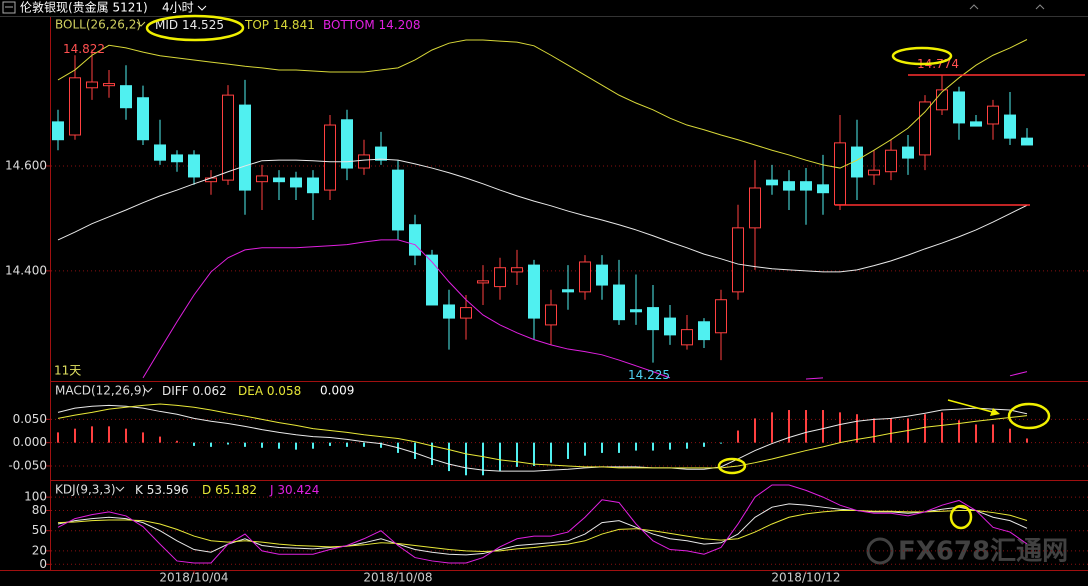  Describe the element at coordinates (298, 490) in the screenshot. I see `readout-value: 30.424` at that location.